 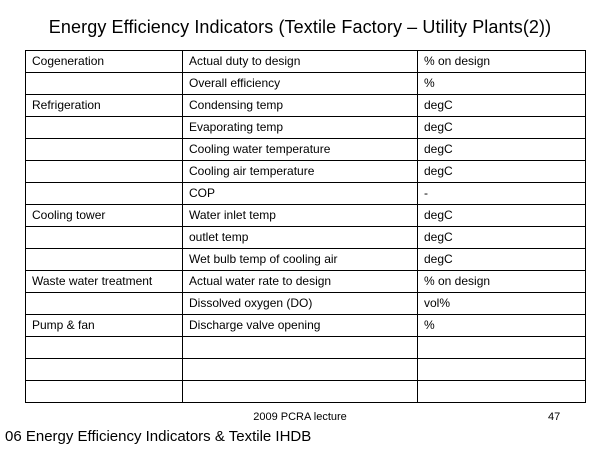 What do you see at coordinates (300, 105) in the screenshot?
I see `indicator-cell: Condensing temp` at bounding box center [300, 105].